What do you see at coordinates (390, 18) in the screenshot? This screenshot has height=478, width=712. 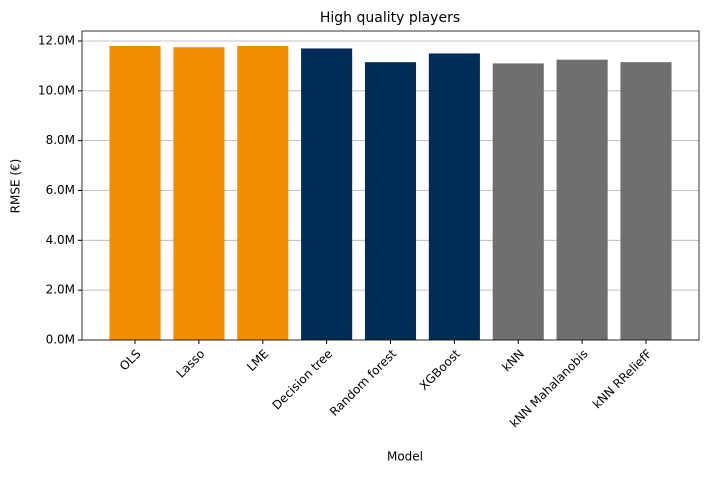 I see `chart-title: High quality players` at bounding box center [390, 18].